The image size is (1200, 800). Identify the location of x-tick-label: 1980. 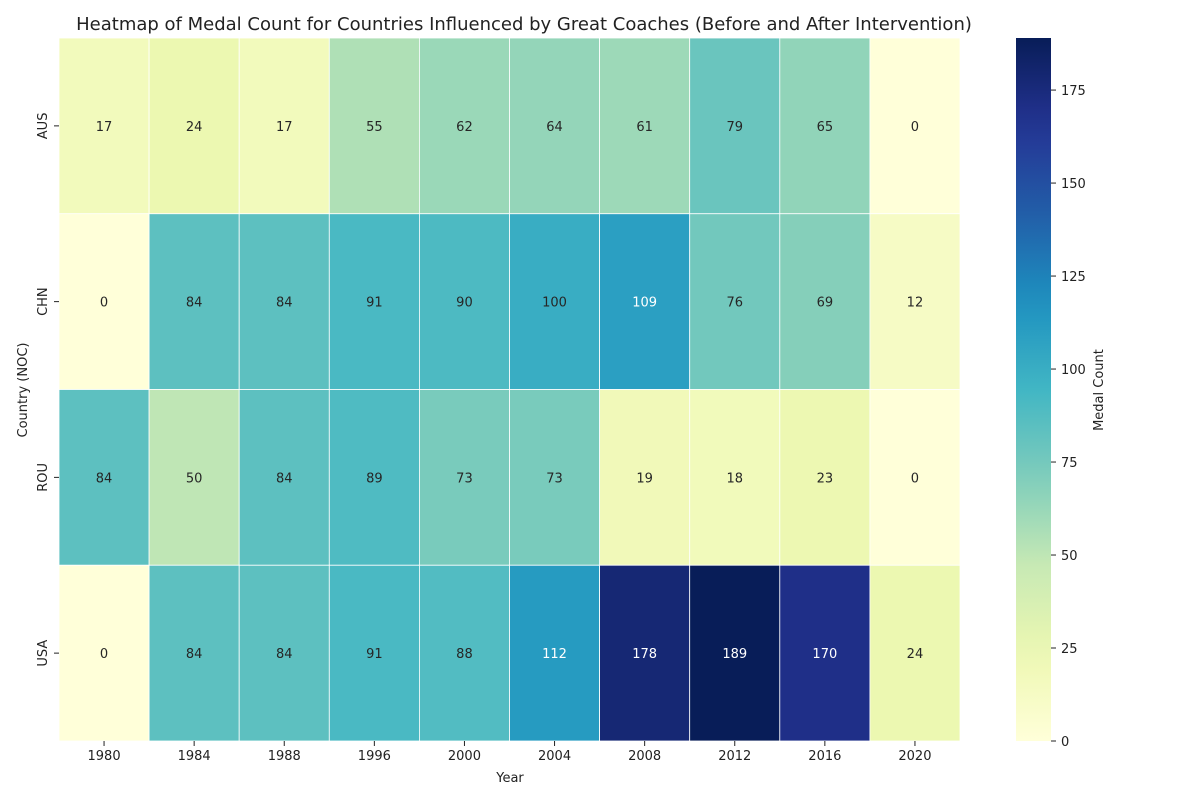
(104, 756).